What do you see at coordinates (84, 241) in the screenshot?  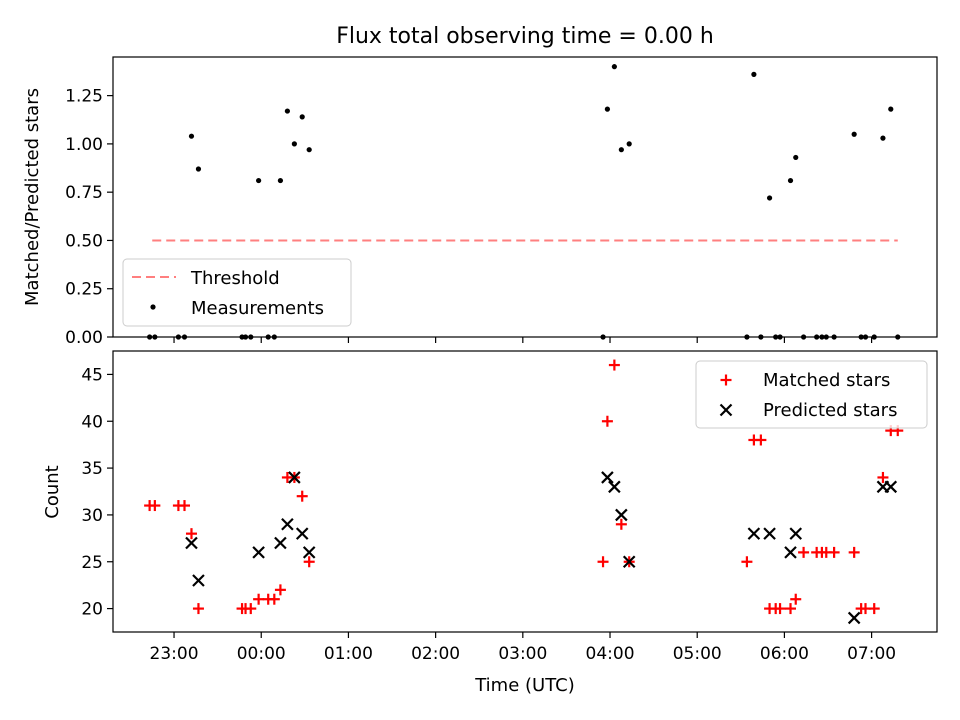 I see `top-y-tick-label: 0.50` at bounding box center [84, 241].